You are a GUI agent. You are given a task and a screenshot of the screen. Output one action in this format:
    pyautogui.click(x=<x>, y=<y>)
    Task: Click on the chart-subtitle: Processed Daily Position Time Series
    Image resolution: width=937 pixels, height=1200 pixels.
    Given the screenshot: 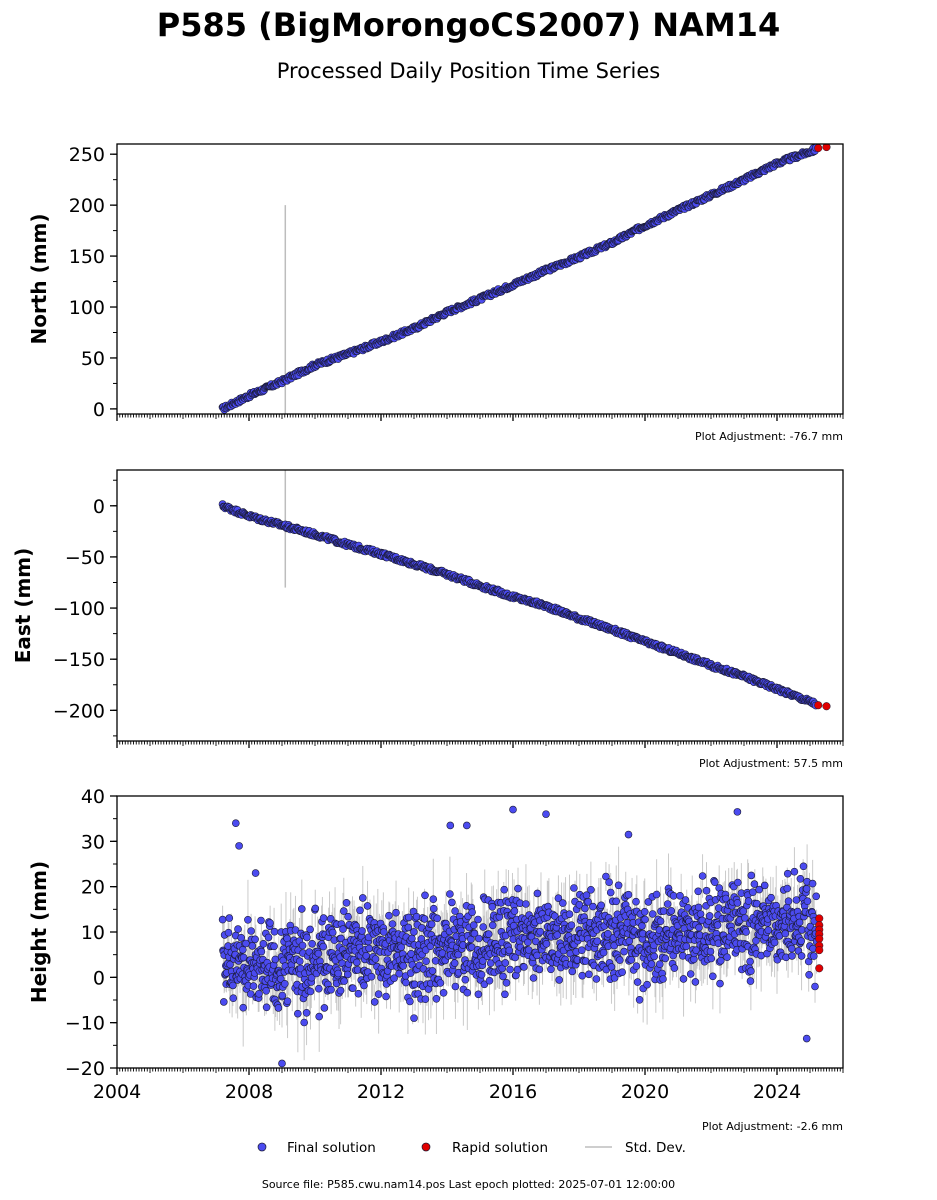 What is the action you would take?
    pyautogui.click(x=469, y=71)
    